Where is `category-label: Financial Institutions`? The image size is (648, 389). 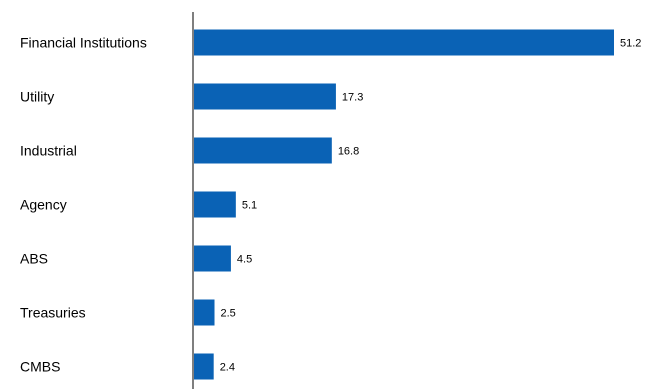
category-label: Financial Institutions is located at coordinates (83, 43).